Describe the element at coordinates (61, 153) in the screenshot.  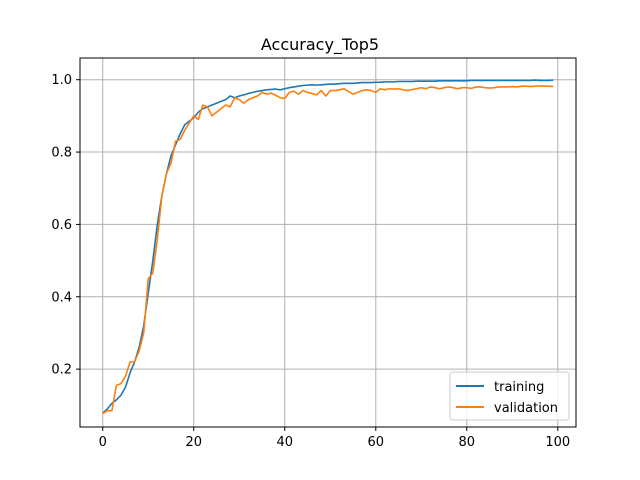
I see `y-tick-label: 0.8` at that location.